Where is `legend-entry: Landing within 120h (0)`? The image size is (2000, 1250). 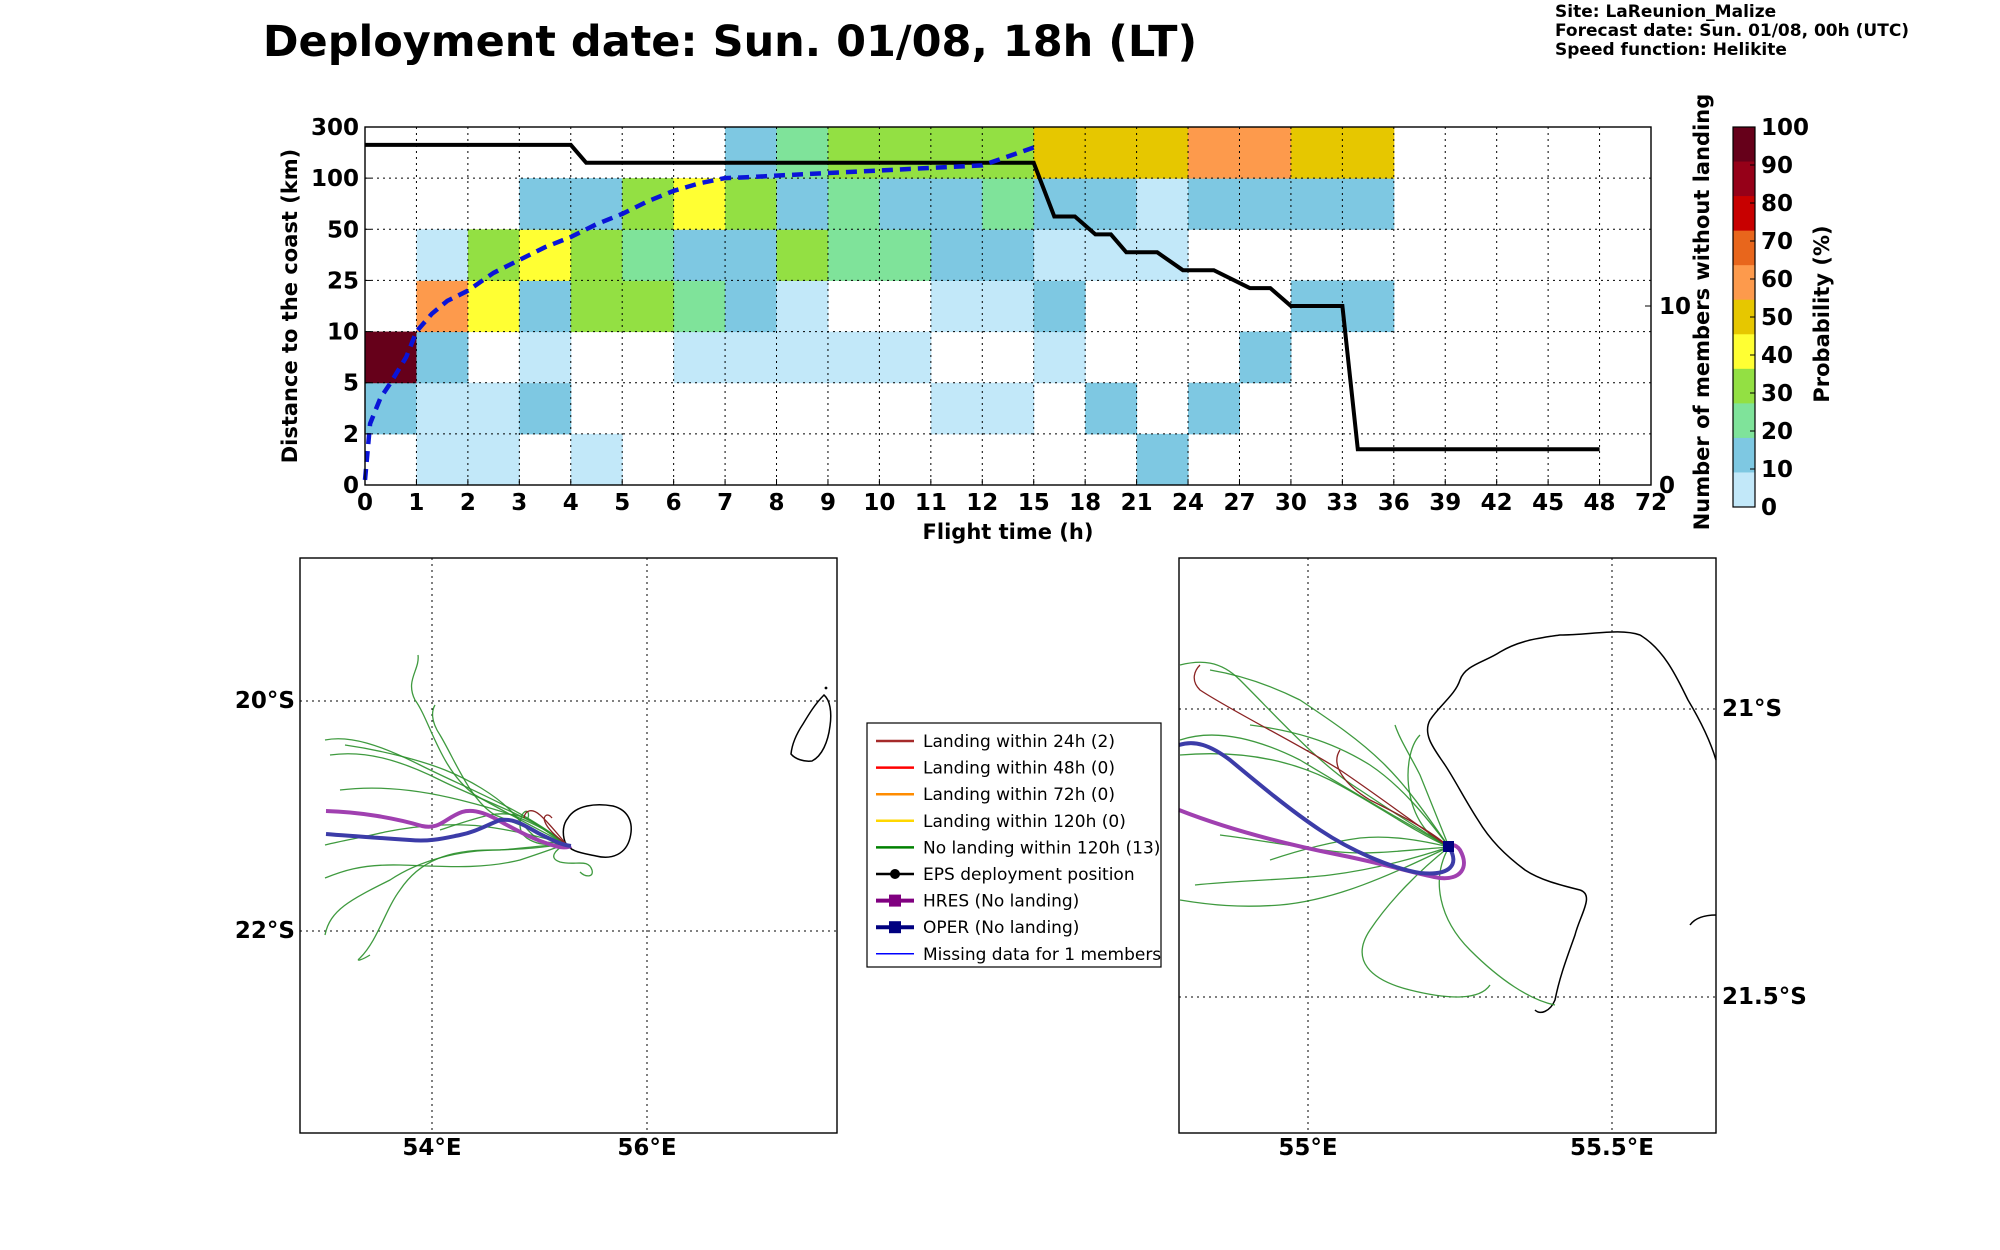 legend-entry: Landing within 120h (0) is located at coordinates (1024, 822).